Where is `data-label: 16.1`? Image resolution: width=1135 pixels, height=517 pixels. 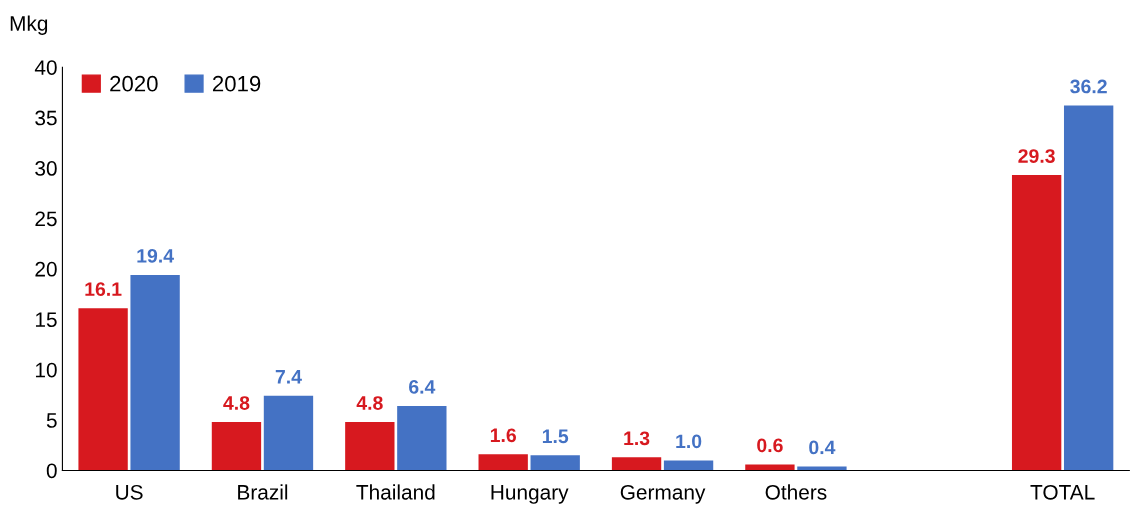 data-label: 16.1 is located at coordinates (103, 289).